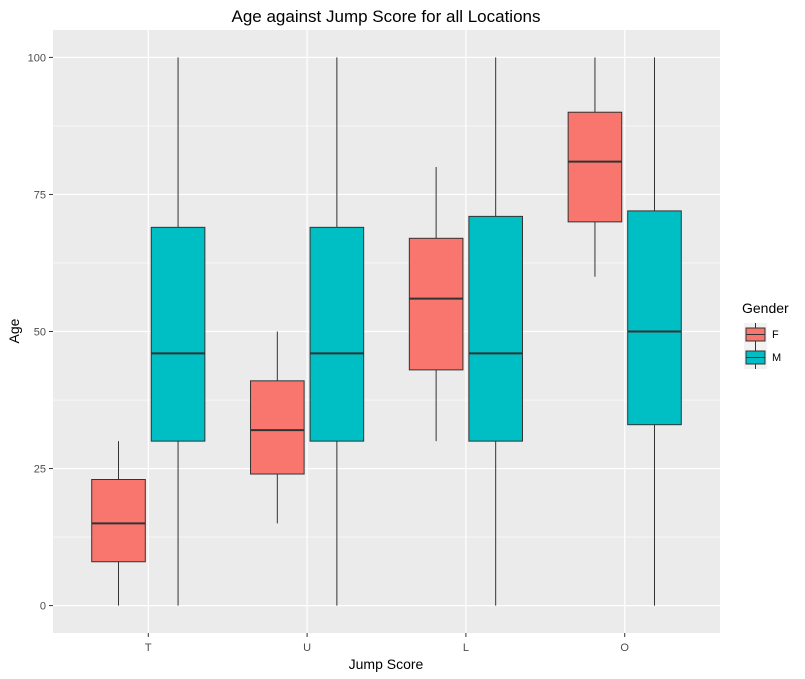 The height and width of the screenshot is (679, 805). I want to click on legend-label: F, so click(775, 335).